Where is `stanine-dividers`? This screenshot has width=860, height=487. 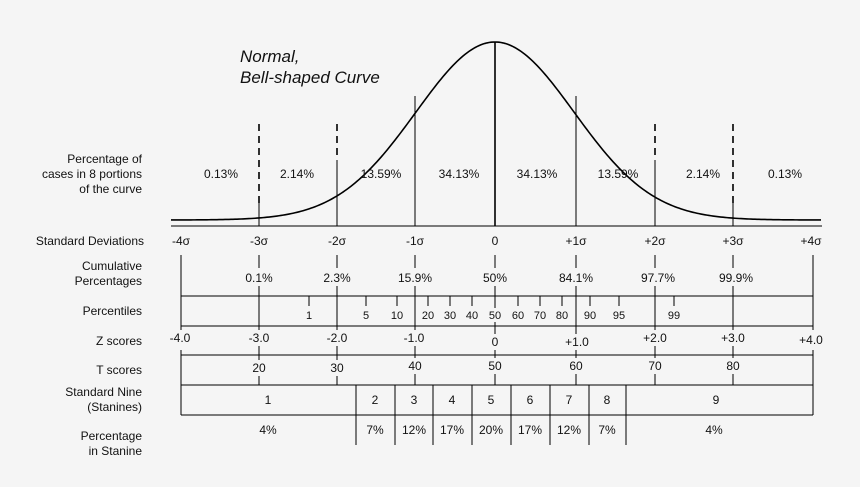 stanine-dividers is located at coordinates (491, 415).